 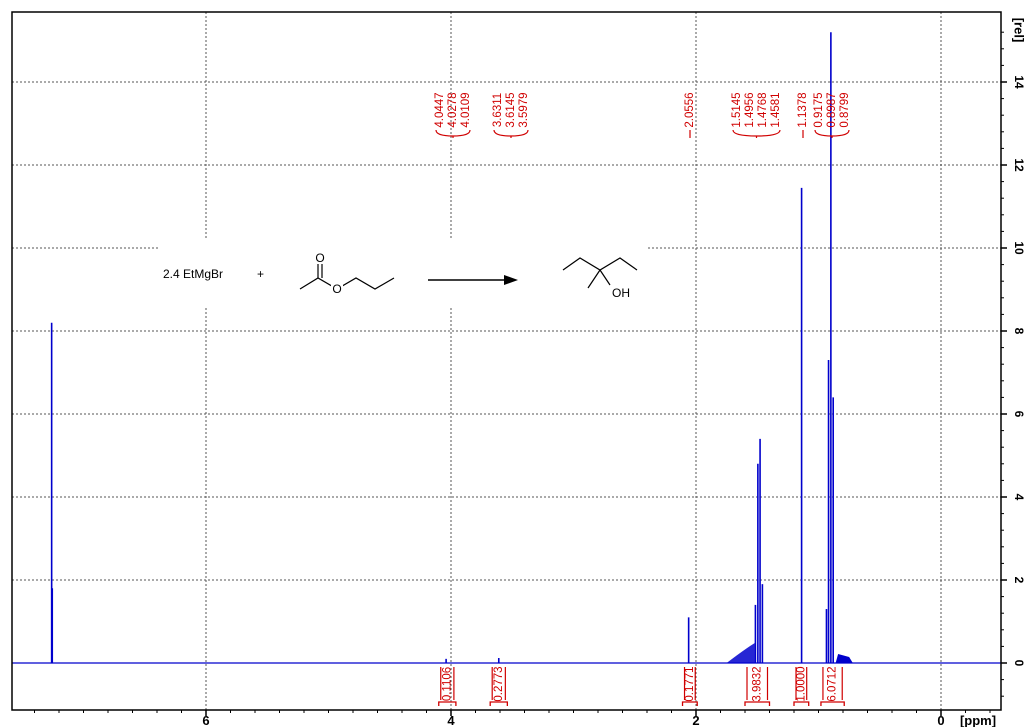 What do you see at coordinates (347, 283) in the screenshot?
I see `ester-skeleton` at bounding box center [347, 283].